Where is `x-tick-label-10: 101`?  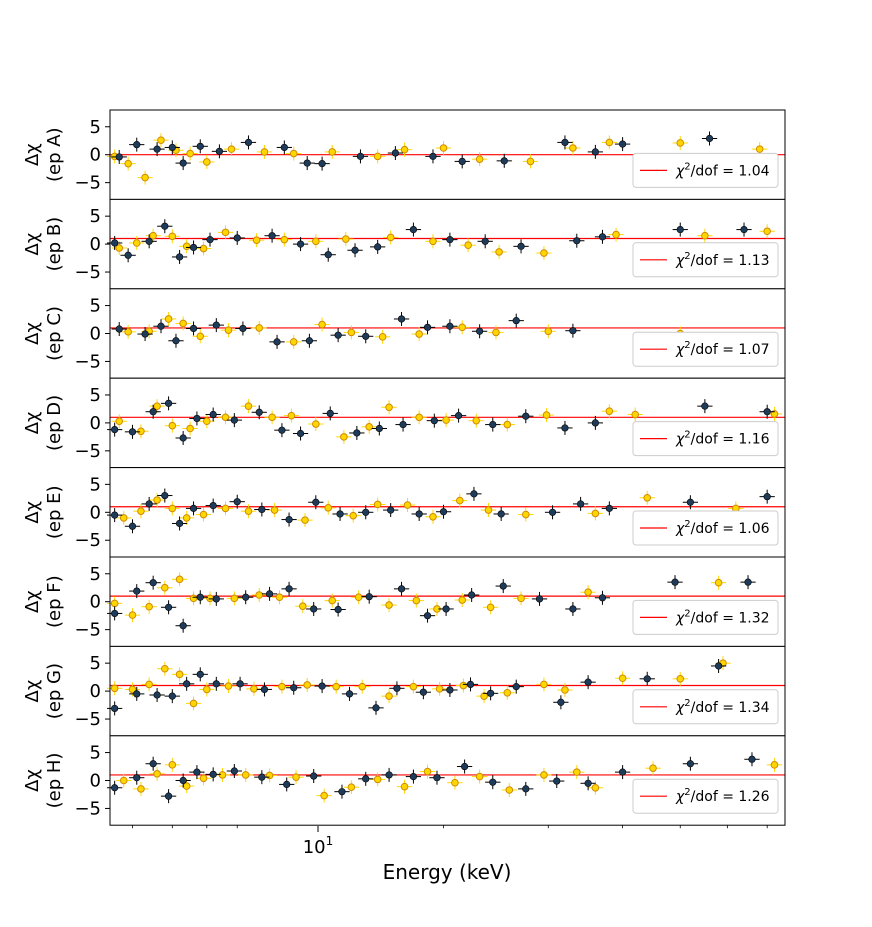 x-tick-label-10: 101 is located at coordinates (318, 846).